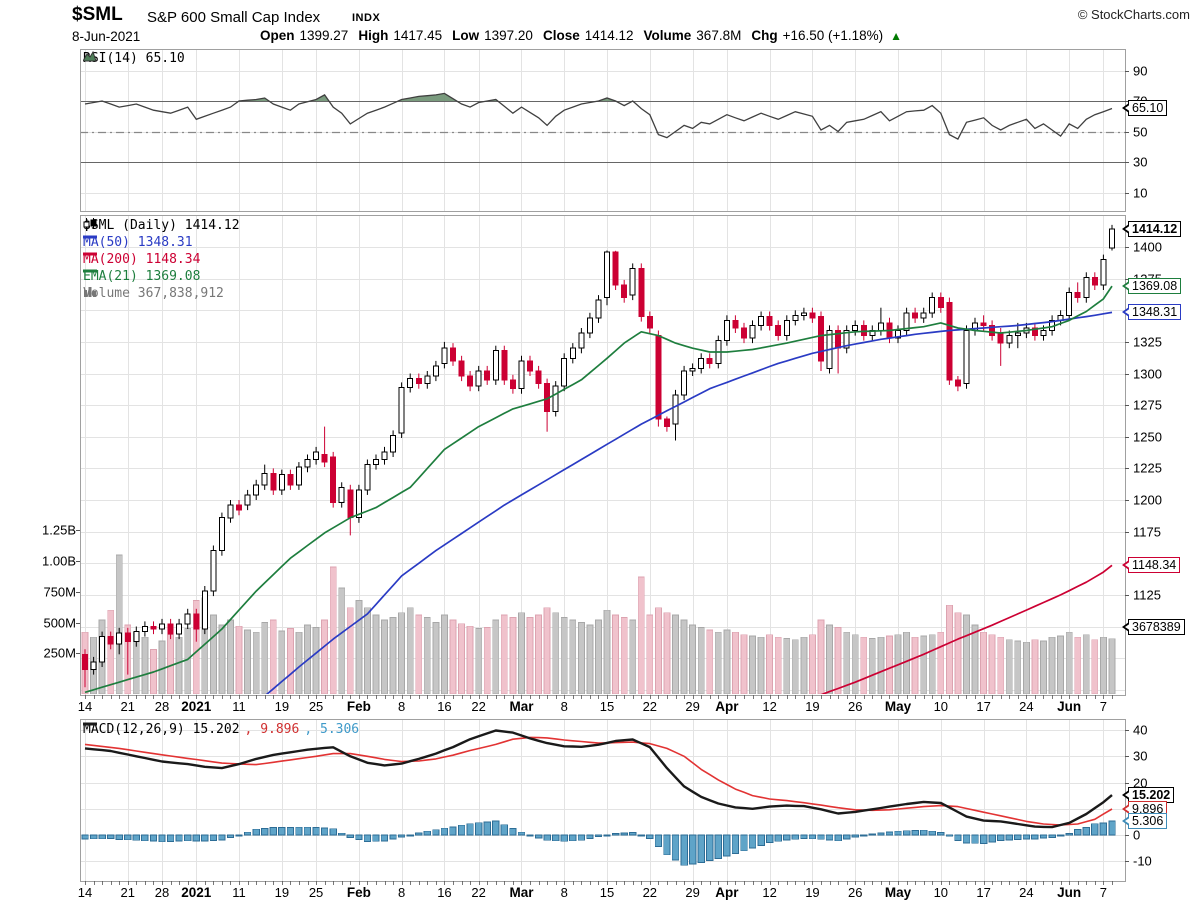  I want to click on quote-value: 1399.27, so click(324, 35).